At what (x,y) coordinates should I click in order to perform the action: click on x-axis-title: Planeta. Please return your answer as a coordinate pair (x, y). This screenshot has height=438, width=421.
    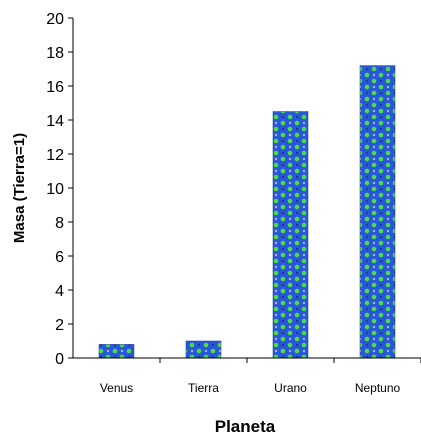
    Looking at the image, I should click on (245, 426).